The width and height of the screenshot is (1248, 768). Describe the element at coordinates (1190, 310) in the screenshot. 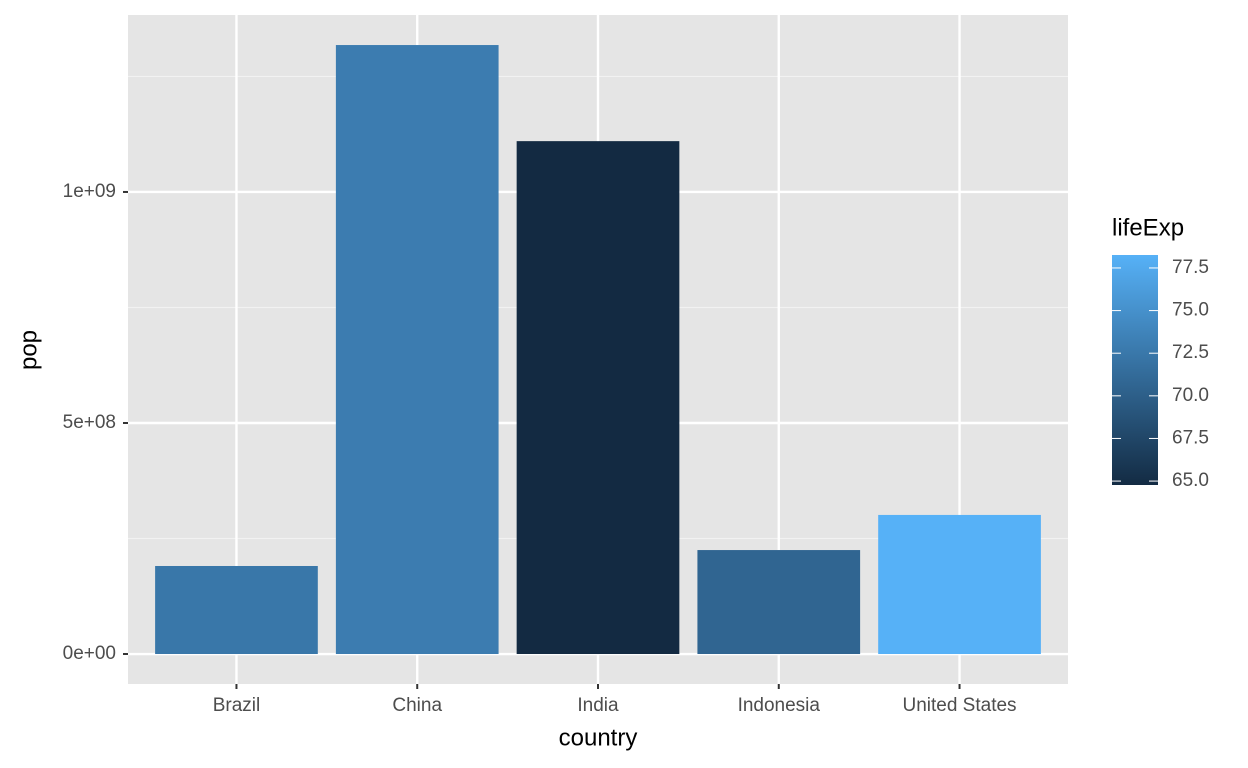

I see `legend-tick-label: 75.0` at that location.